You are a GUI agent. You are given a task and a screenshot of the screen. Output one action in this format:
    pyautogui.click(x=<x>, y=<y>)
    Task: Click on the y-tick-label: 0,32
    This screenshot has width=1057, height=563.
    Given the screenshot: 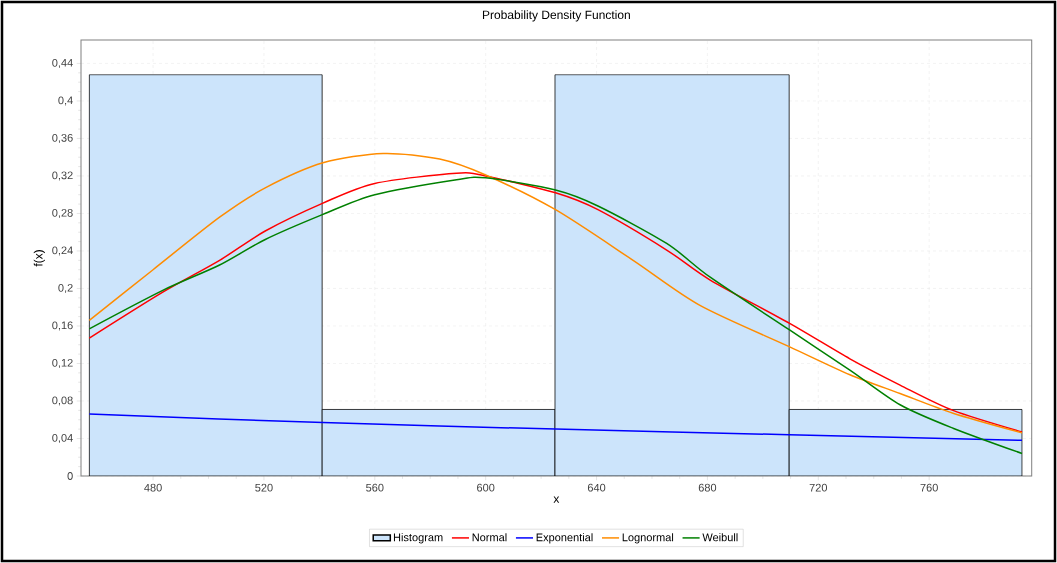 What is the action you would take?
    pyautogui.click(x=62, y=176)
    